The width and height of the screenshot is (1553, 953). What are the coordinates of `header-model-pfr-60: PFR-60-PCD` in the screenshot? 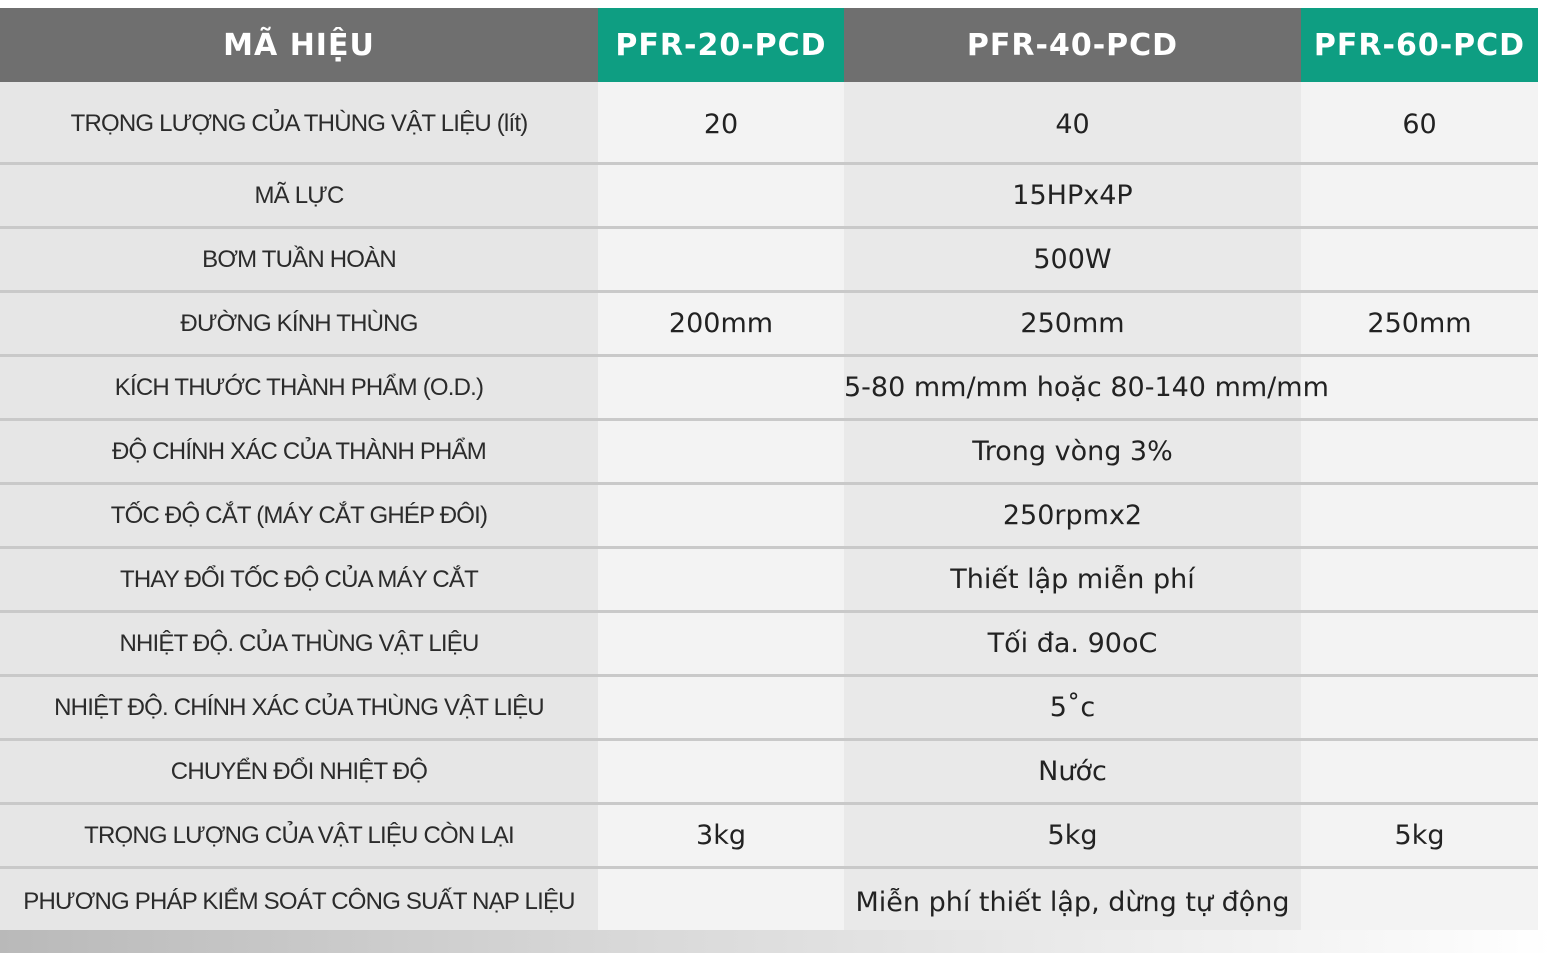 It's located at (1419, 45).